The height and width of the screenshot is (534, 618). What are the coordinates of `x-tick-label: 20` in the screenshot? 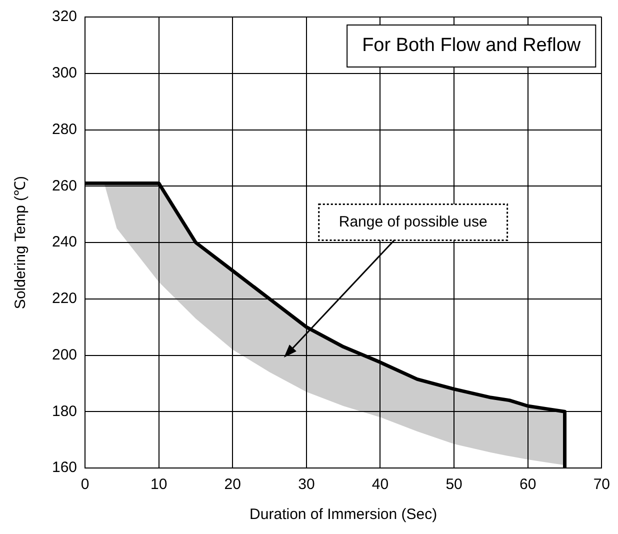 It's located at (232, 485).